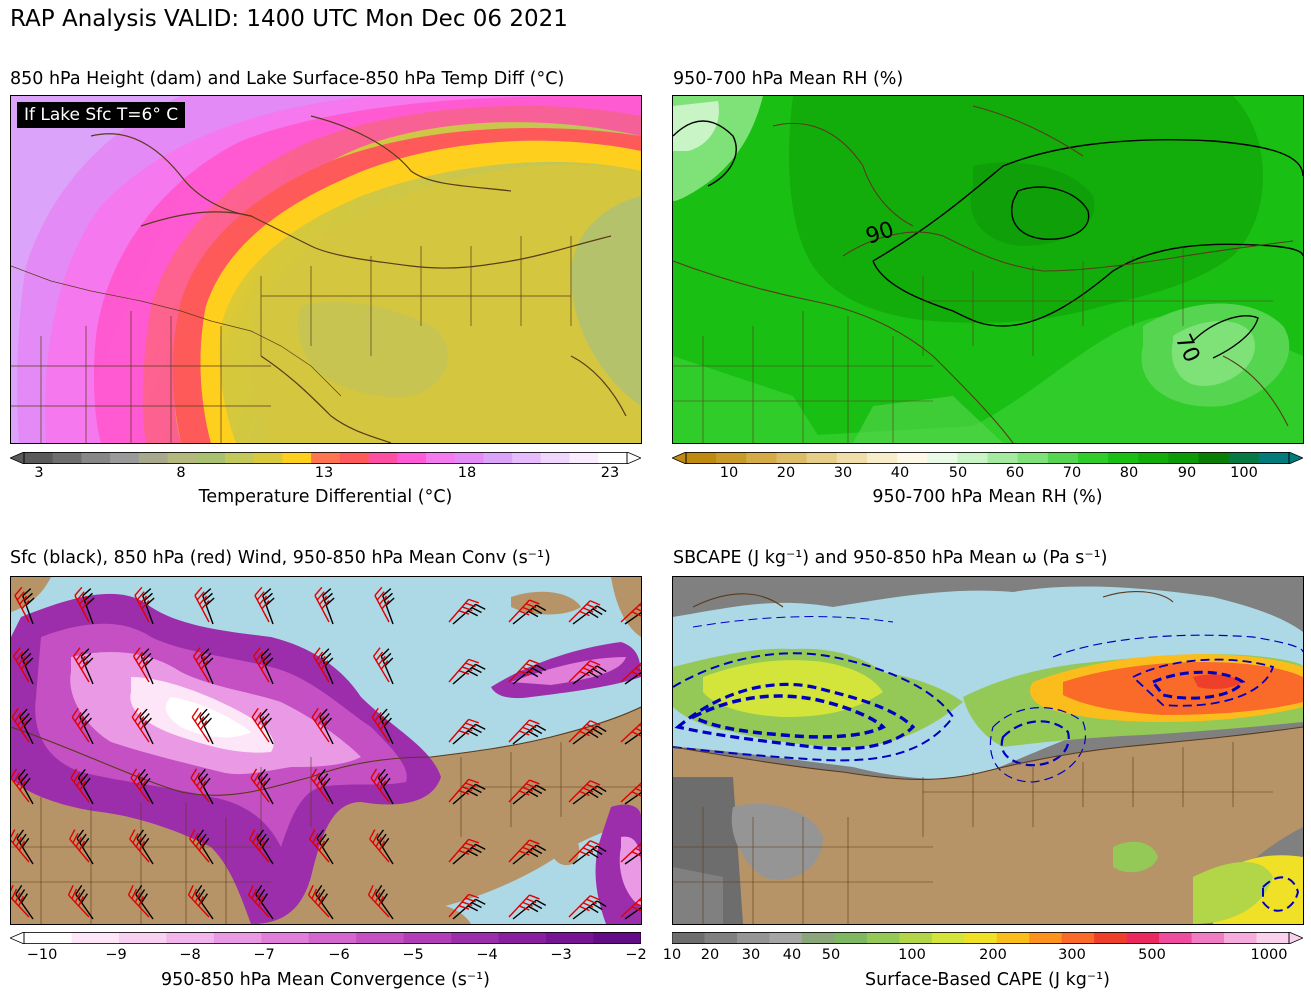 The image size is (1311, 1008). I want to click on colorbar-tick-label: −7, so click(264, 955).